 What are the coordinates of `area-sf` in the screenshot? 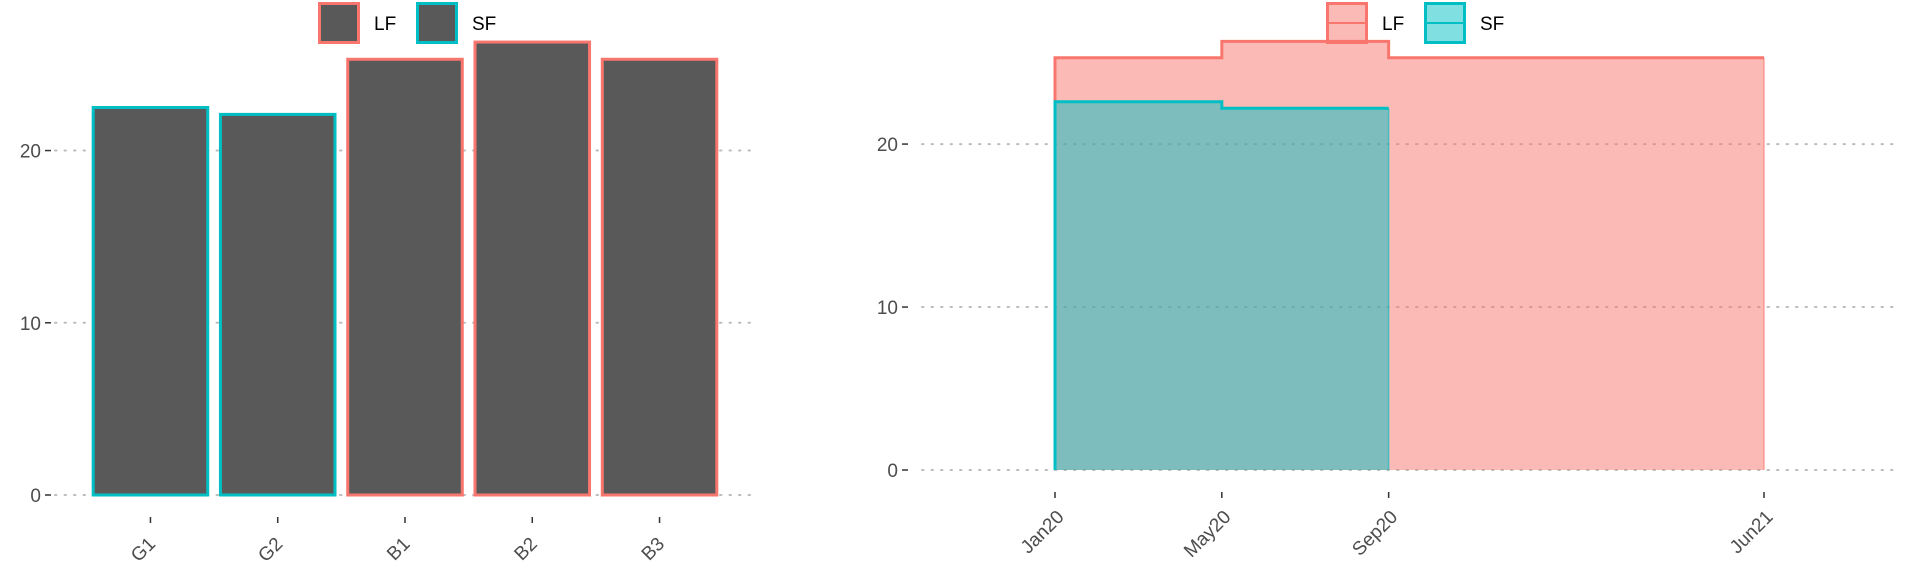 It's located at (1222, 285).